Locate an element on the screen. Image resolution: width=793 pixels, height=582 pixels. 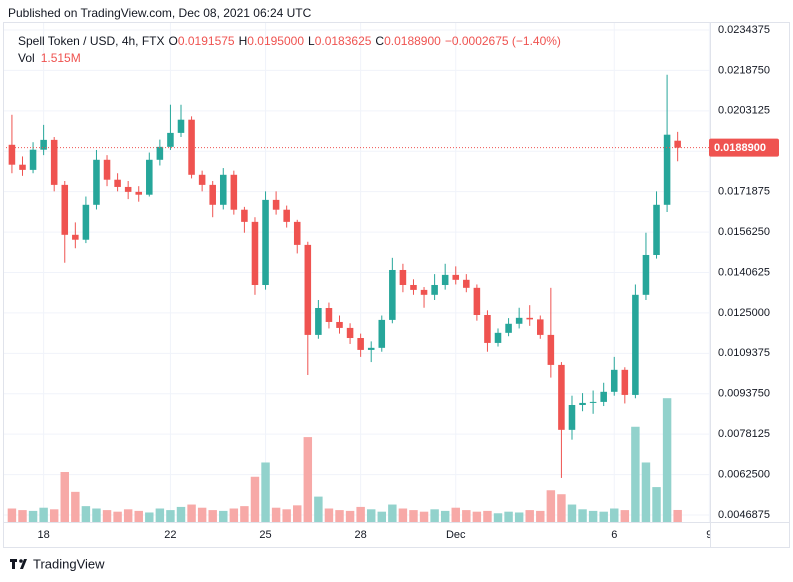
y-tick-label: 0.0140625 is located at coordinates (744, 272).